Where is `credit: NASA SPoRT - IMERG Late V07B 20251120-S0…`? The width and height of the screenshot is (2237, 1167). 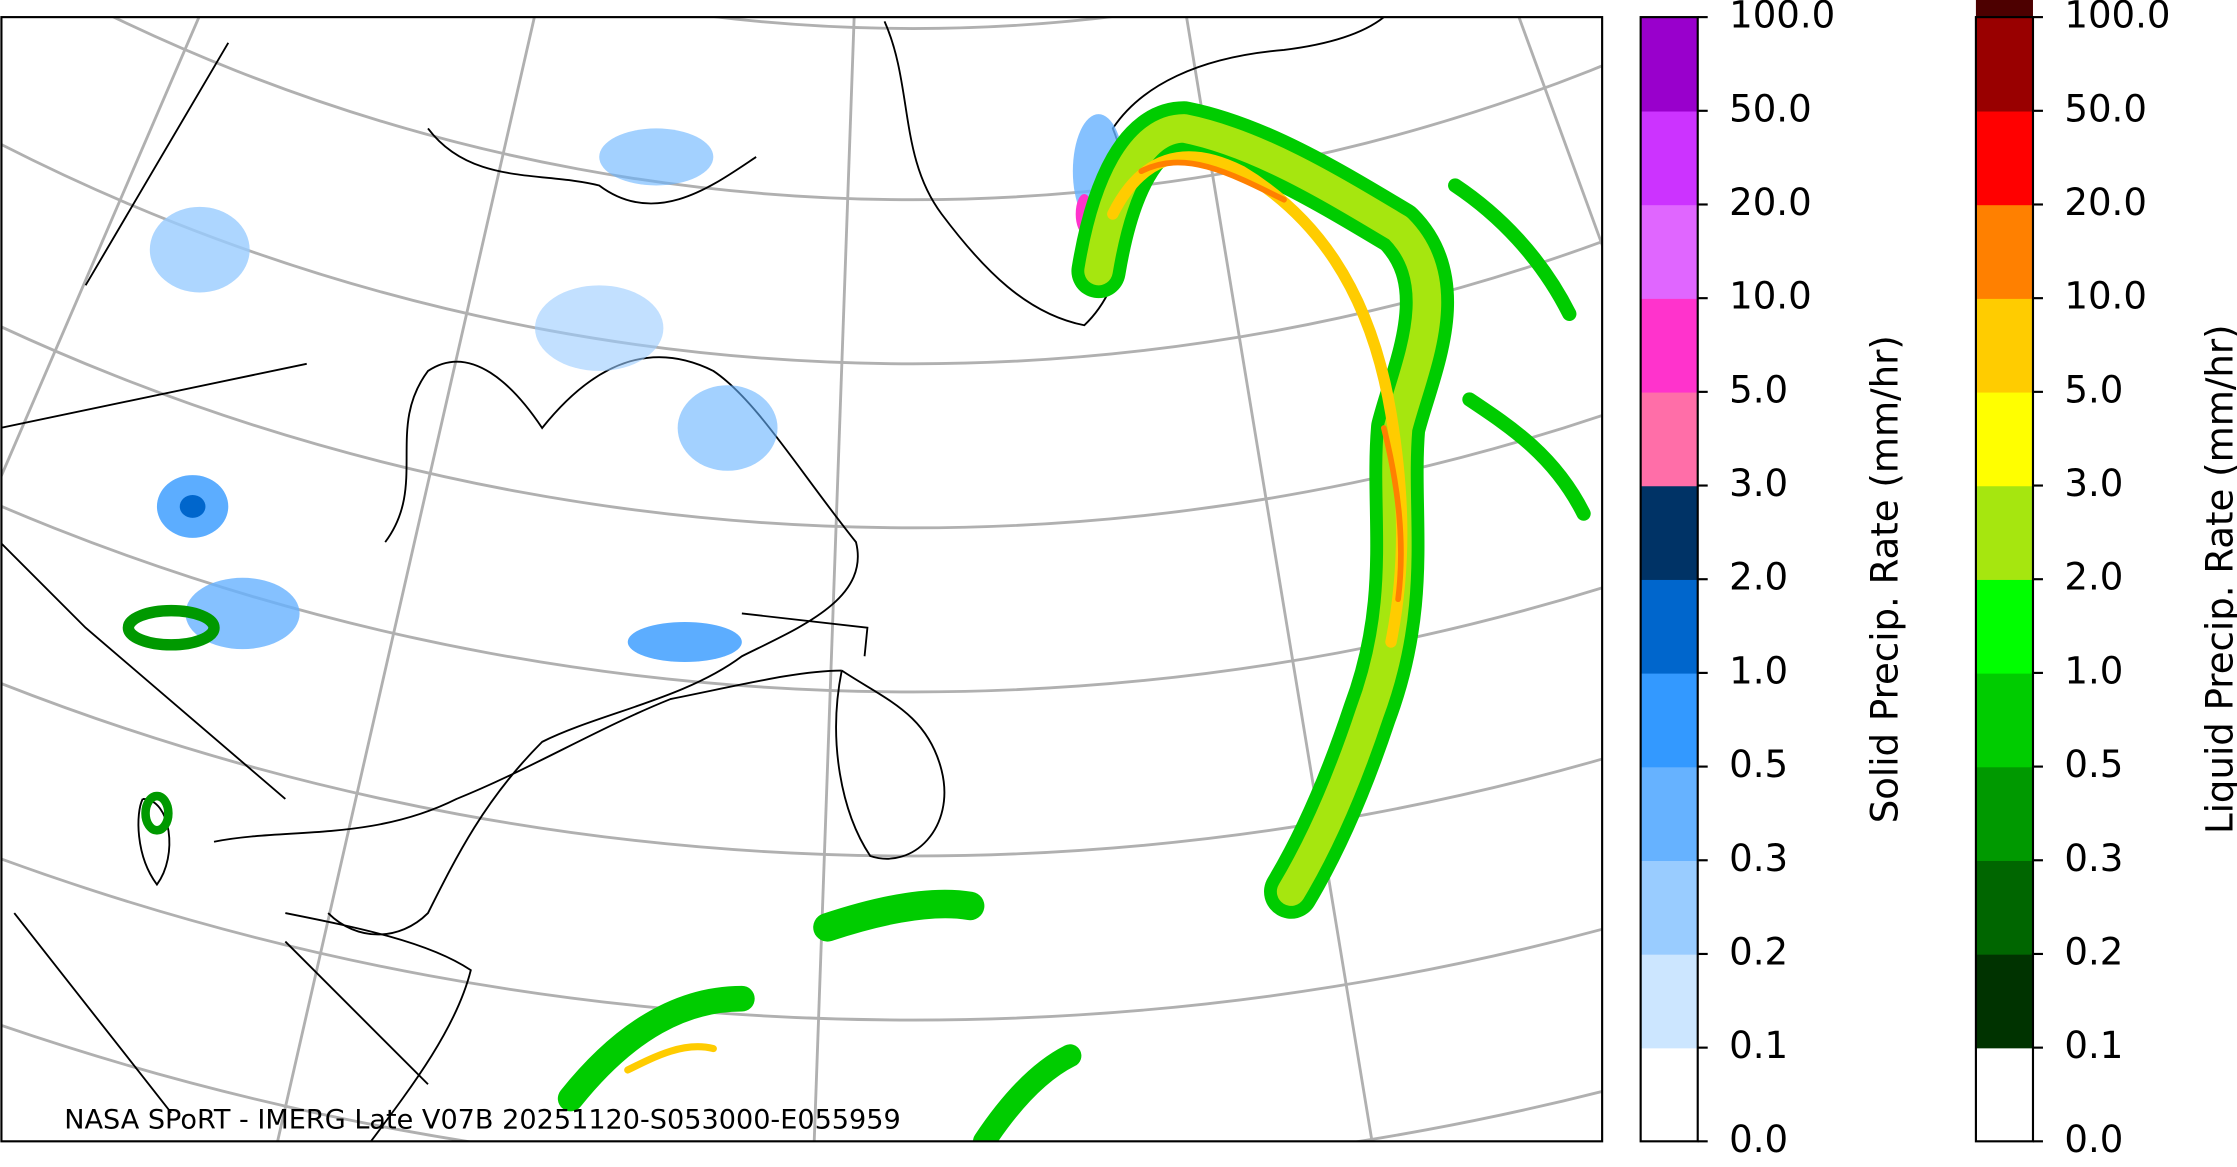
credit: NASA SPoRT - IMERG Late V07B 20251120-S0… is located at coordinates (482, 1119).